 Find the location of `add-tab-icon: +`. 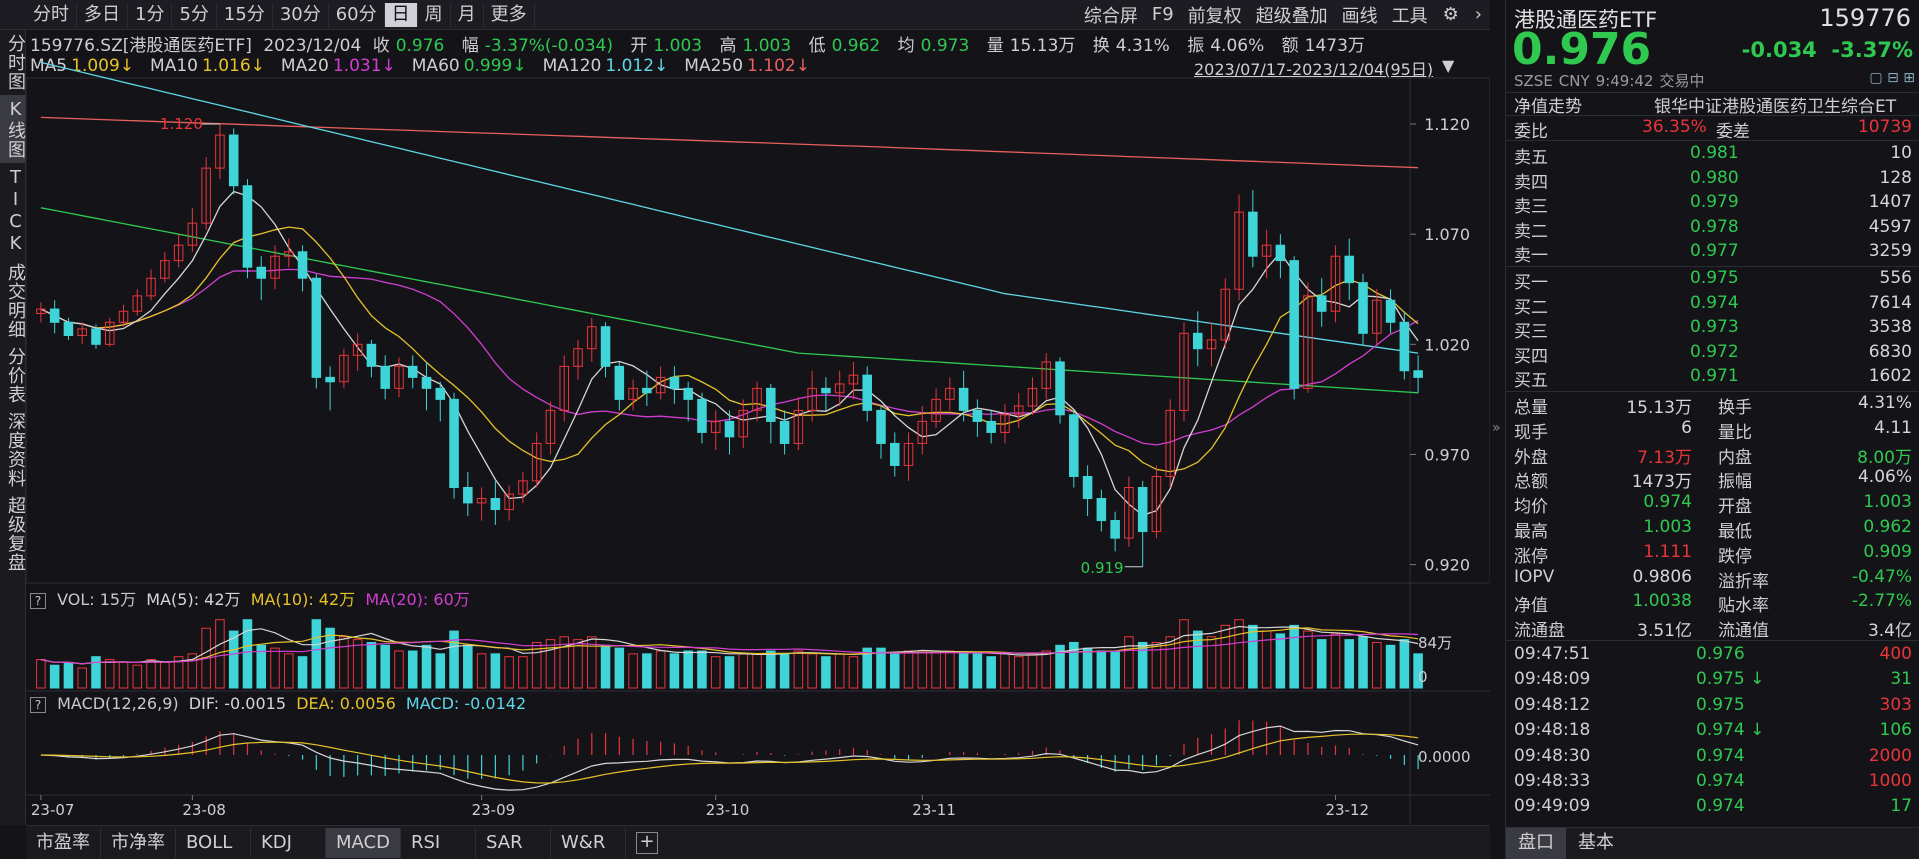

add-tab-icon: + is located at coordinates (647, 842).